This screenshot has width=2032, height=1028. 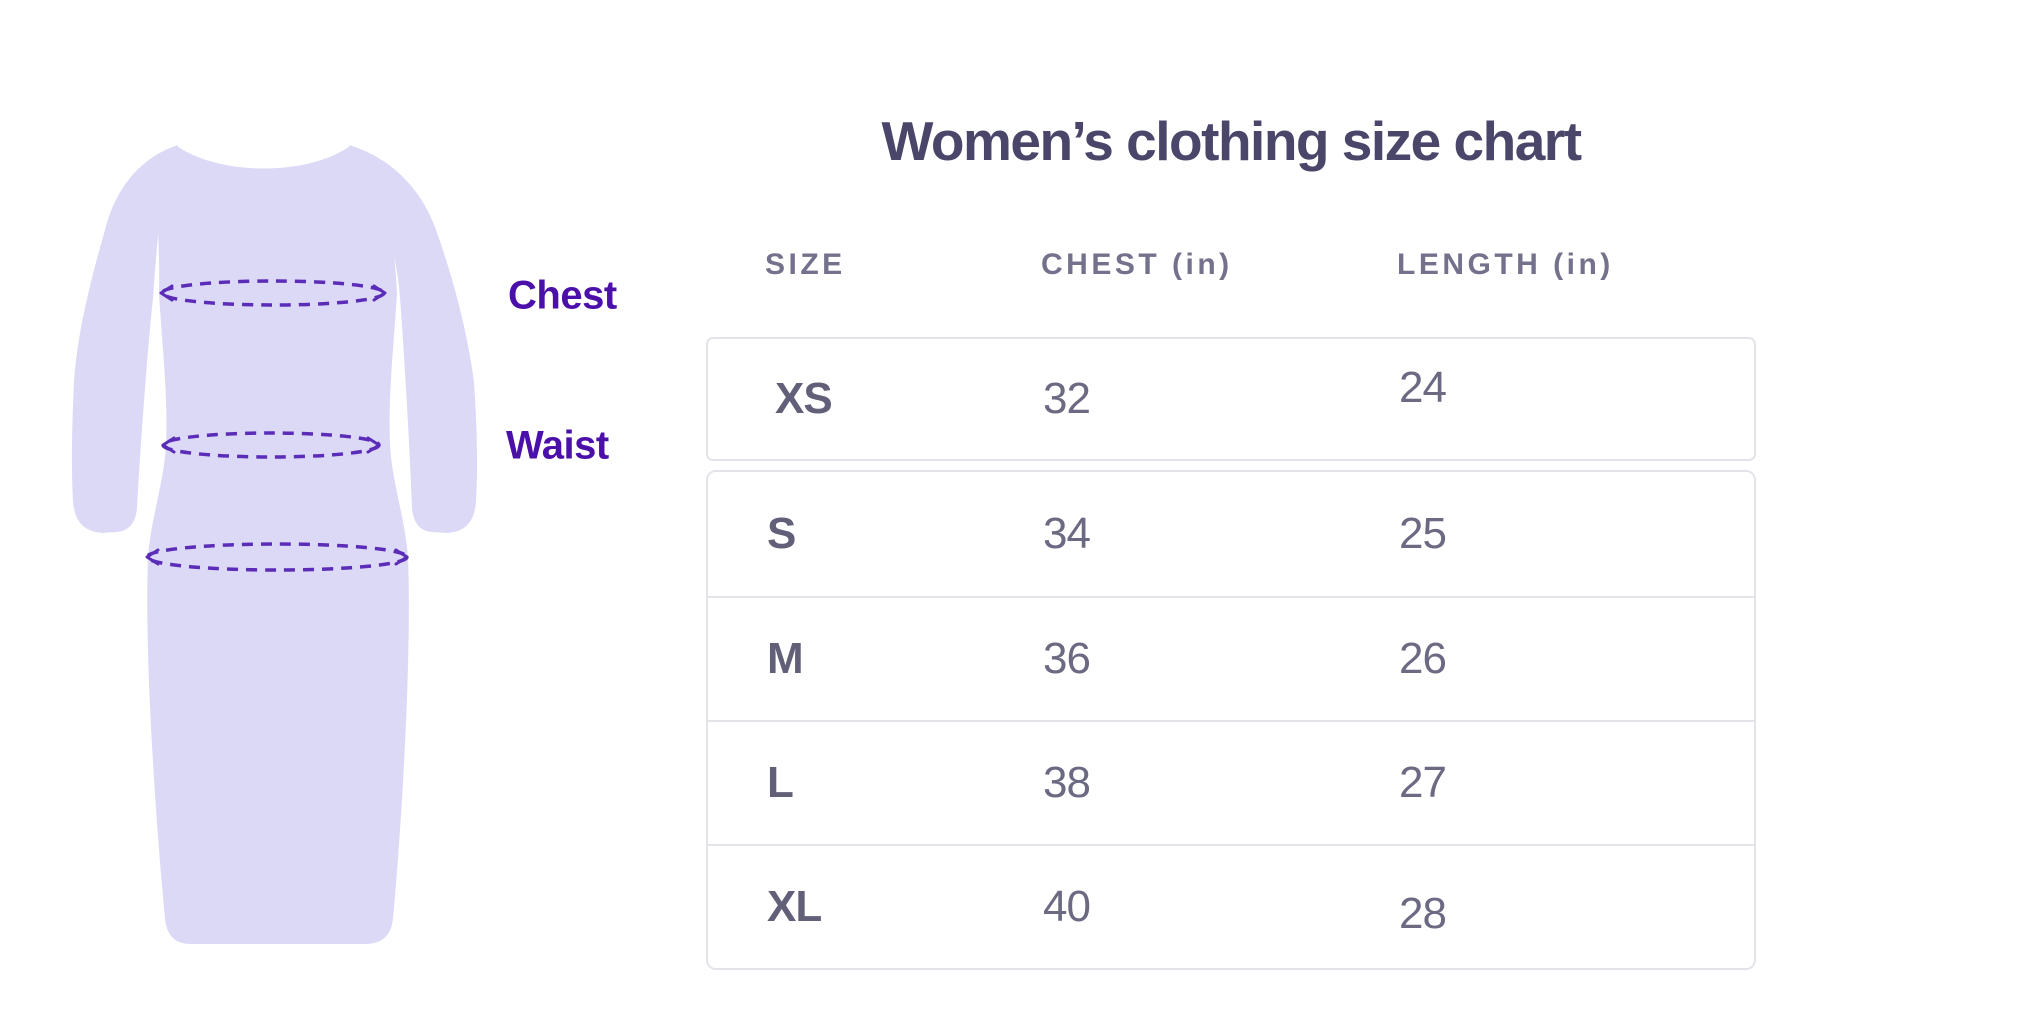 What do you see at coordinates (1231, 141) in the screenshot?
I see `page-title: Women’s clothing size chart` at bounding box center [1231, 141].